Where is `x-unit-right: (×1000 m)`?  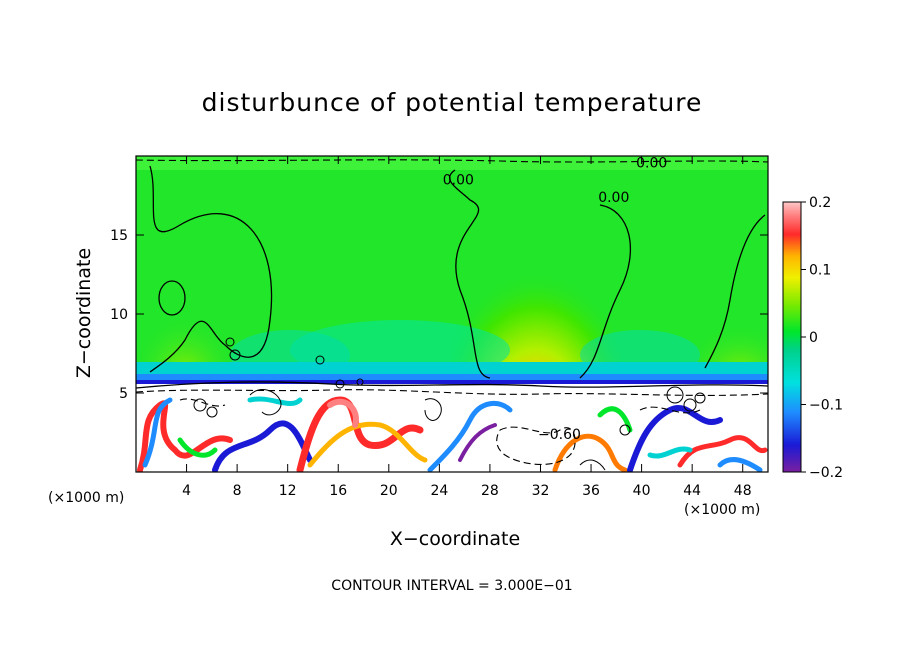
x-unit-right: (×1000 m) is located at coordinates (722, 510).